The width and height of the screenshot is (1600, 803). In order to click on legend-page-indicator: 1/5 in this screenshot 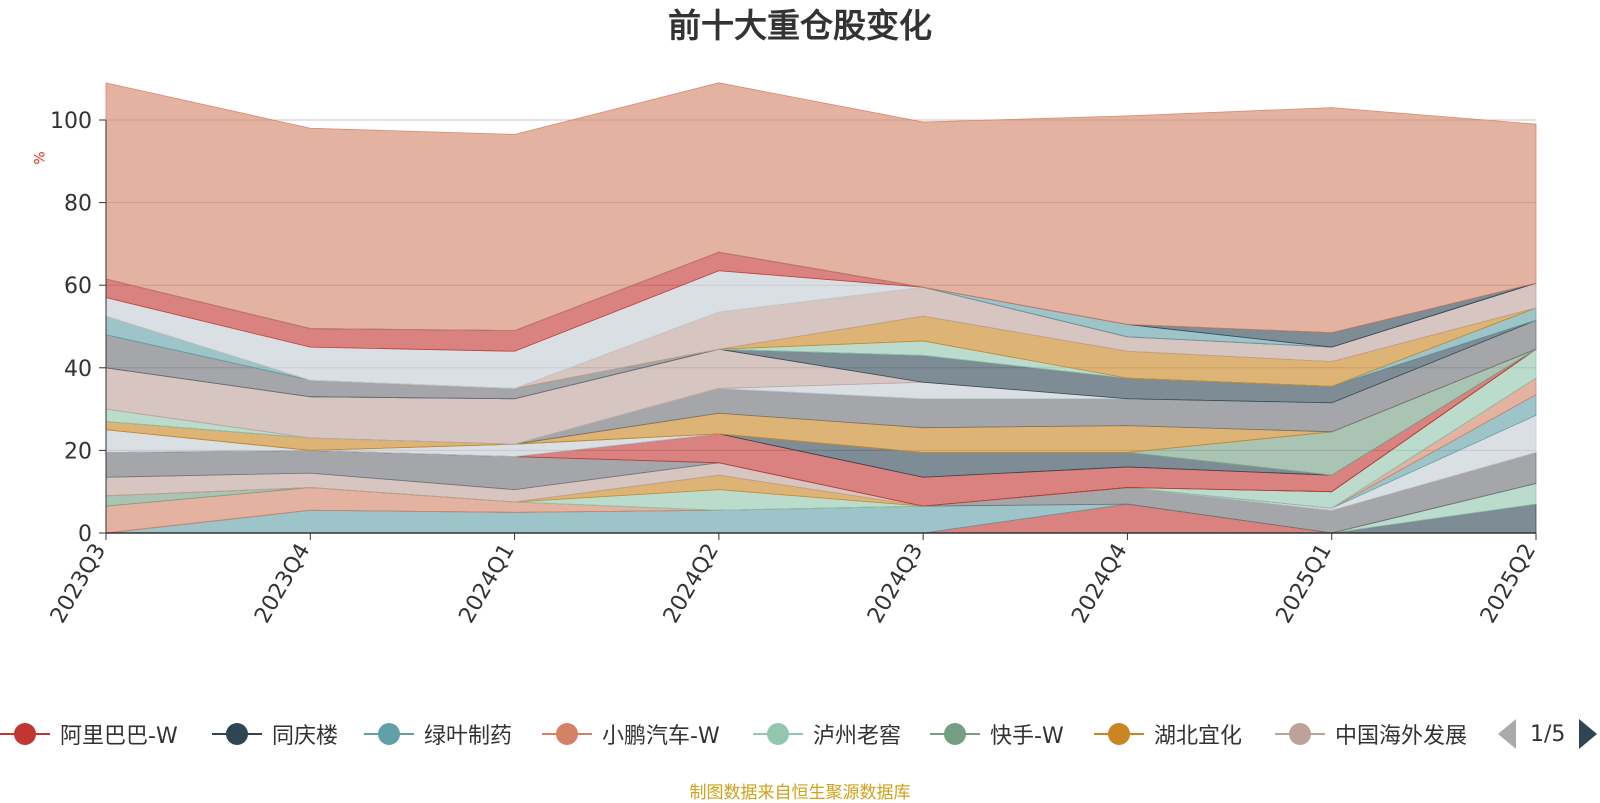, I will do `click(1548, 734)`.